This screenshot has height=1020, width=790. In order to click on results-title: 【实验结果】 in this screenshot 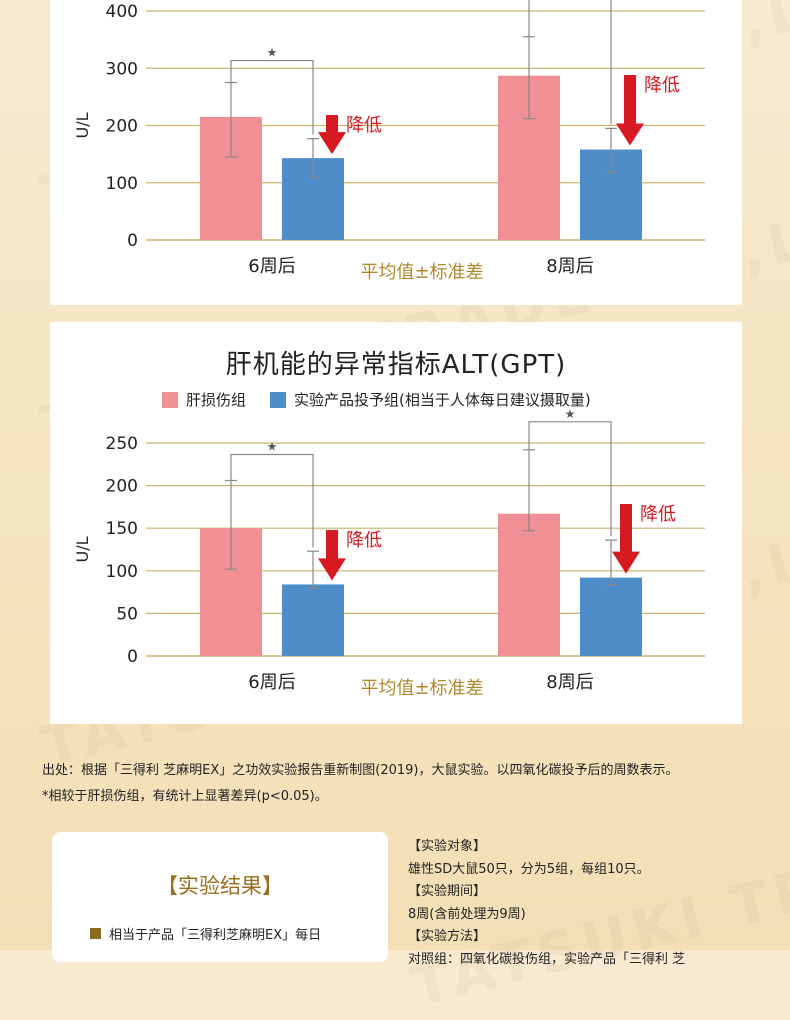, I will do `click(220, 886)`.